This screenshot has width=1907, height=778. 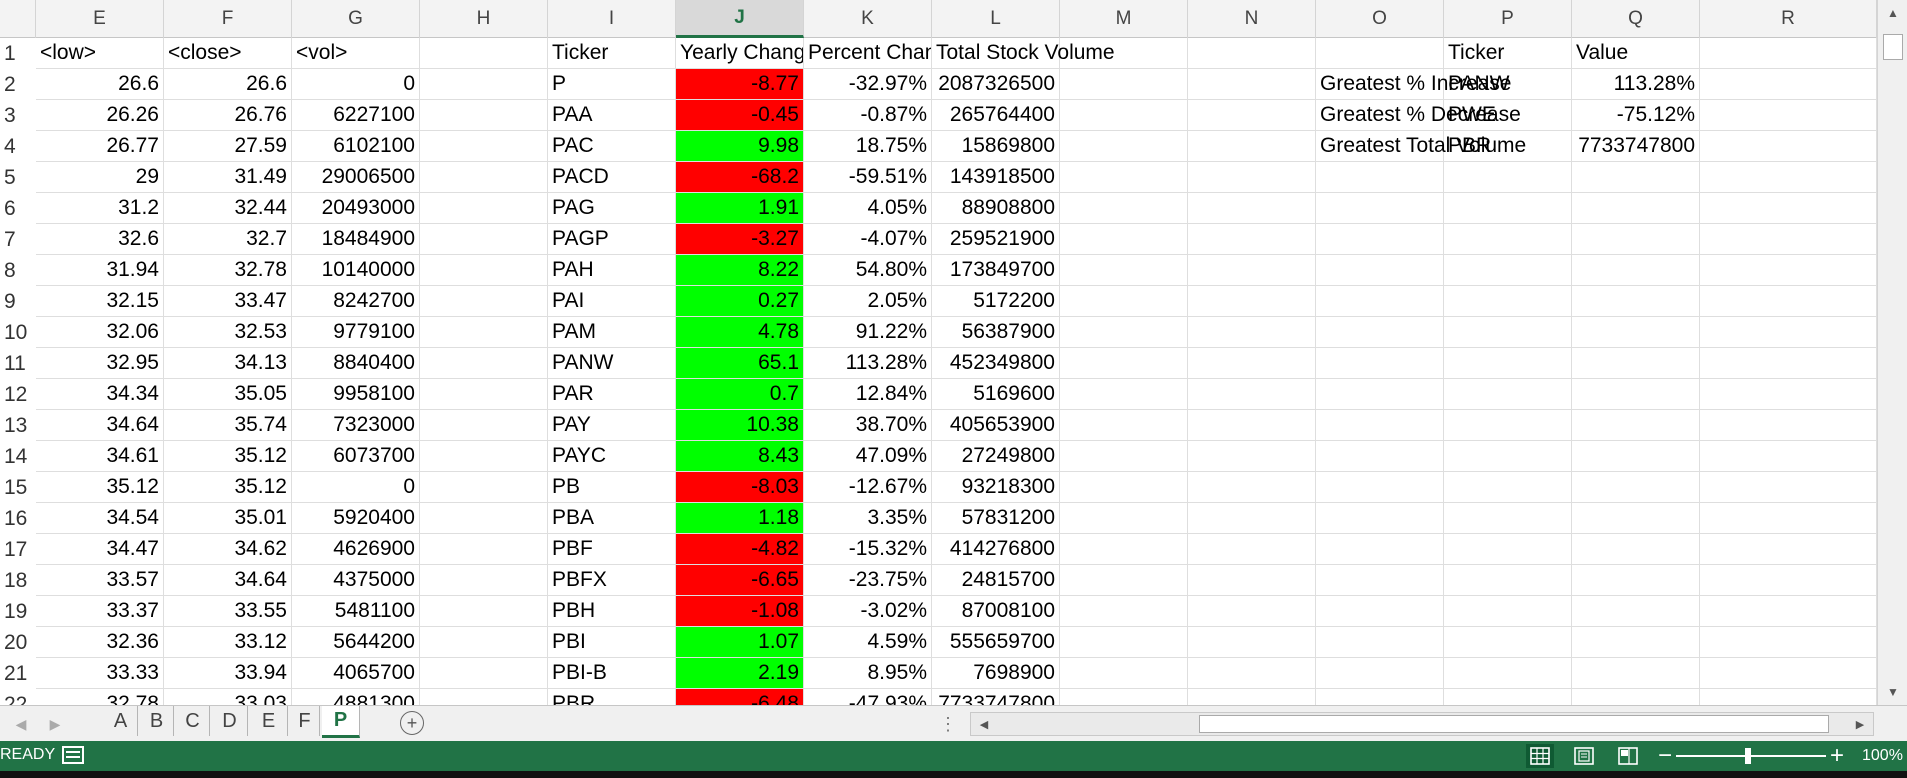 What do you see at coordinates (100, 518) in the screenshot?
I see `low-cell: 34.54` at bounding box center [100, 518].